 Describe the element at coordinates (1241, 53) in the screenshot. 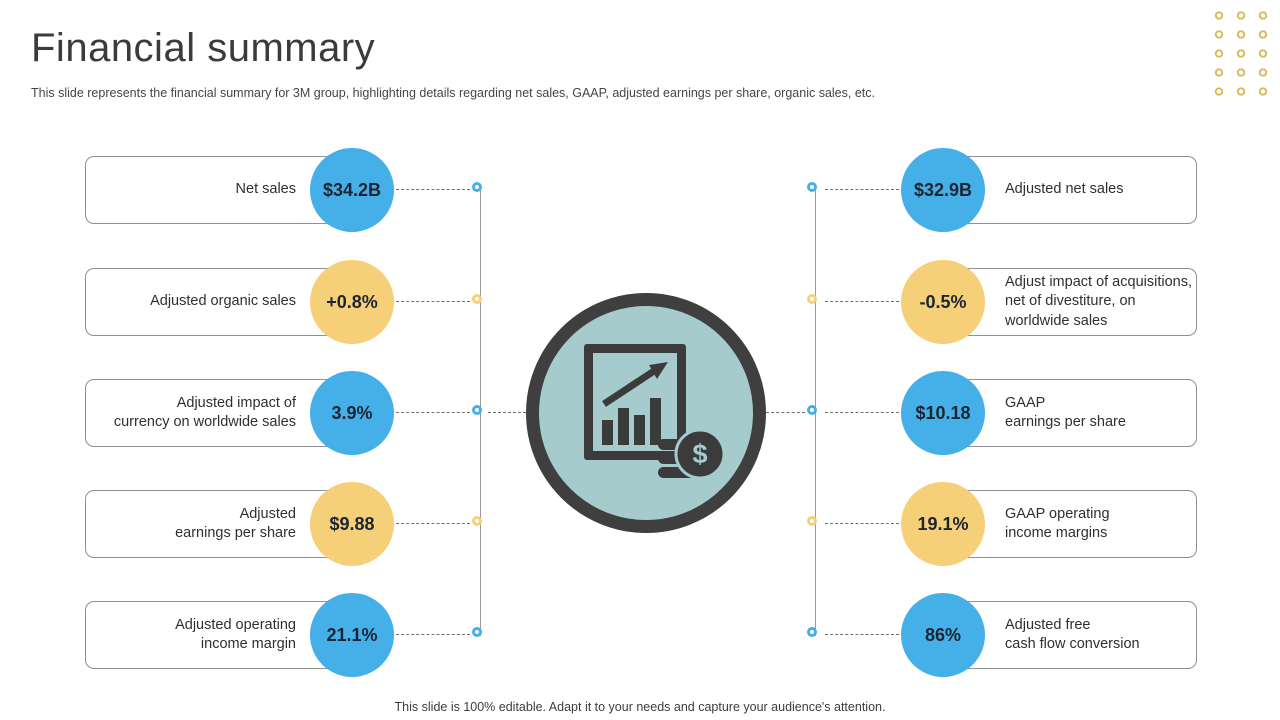

I see `corner-dots-decoration` at that location.